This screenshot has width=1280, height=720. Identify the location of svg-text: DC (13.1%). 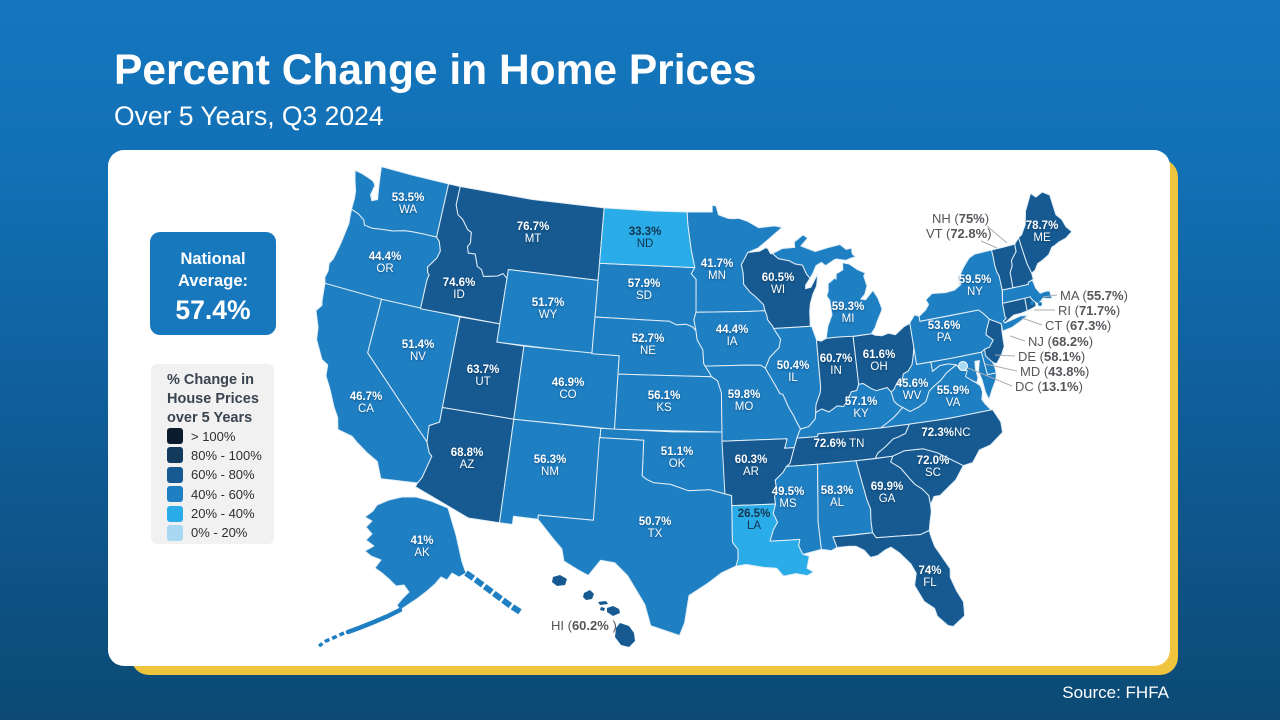
(1049, 386).